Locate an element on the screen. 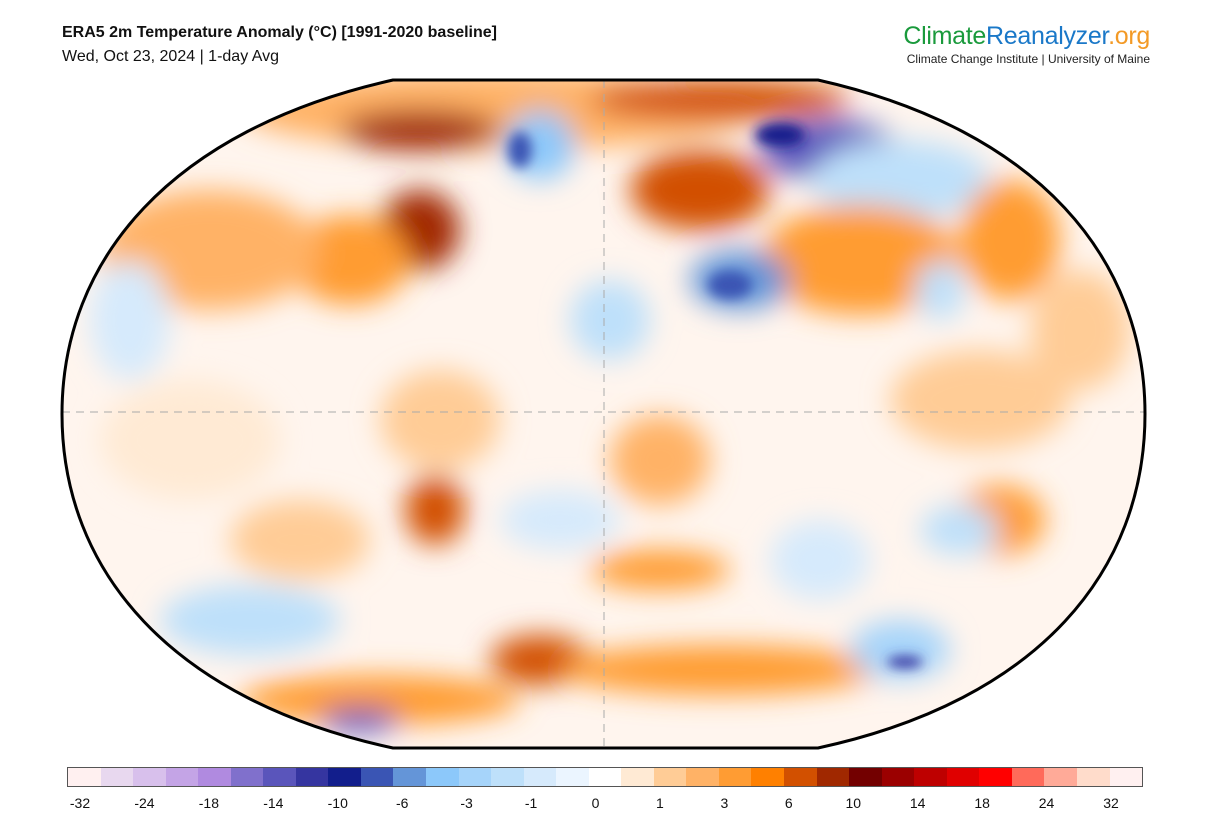  colorbar is located at coordinates (605, 777).